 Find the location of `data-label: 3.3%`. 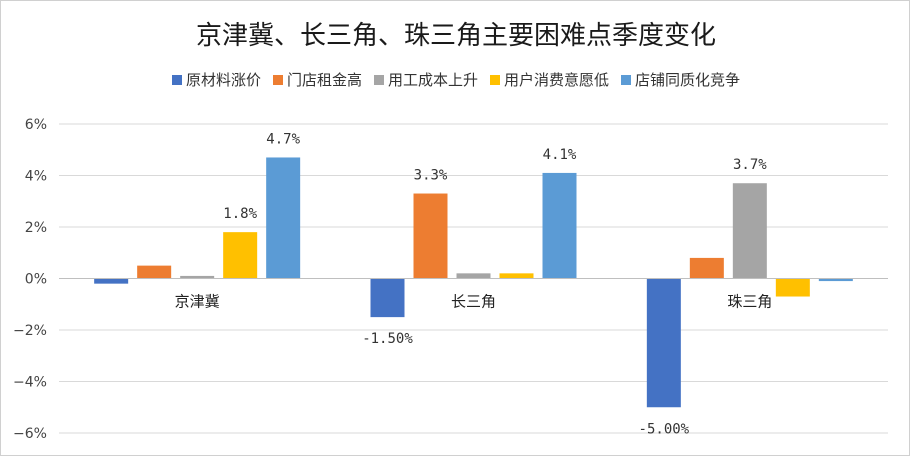

data-label: 3.3% is located at coordinates (431, 176).